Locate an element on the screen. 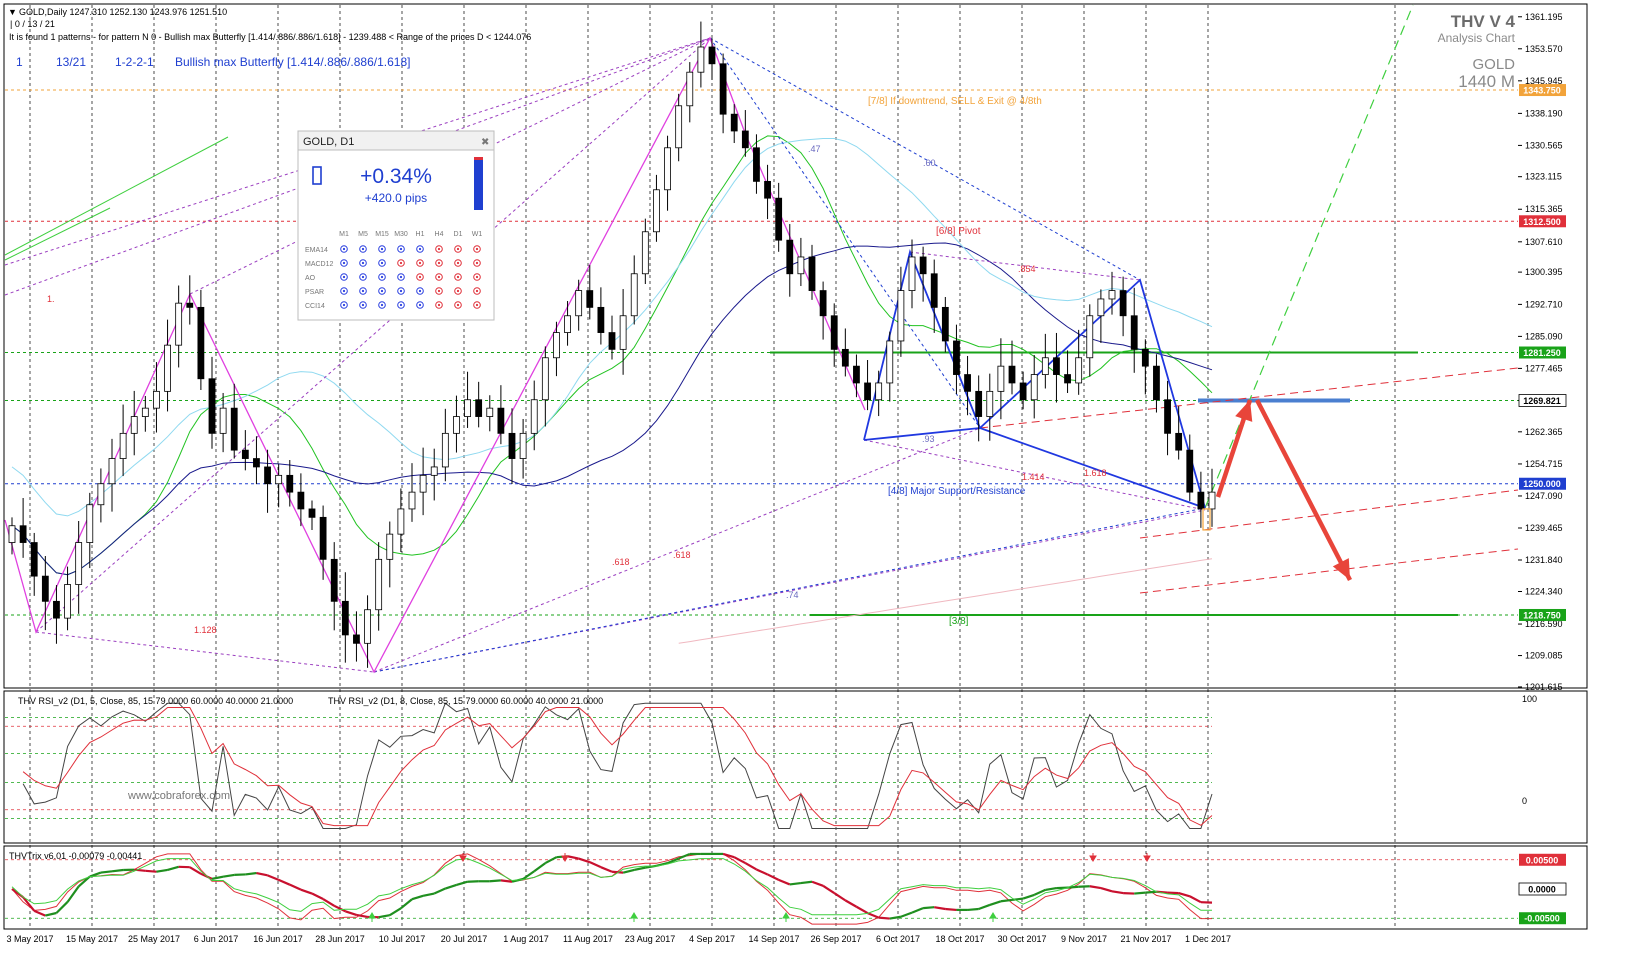 This screenshot has height=954, width=1635. collapse-icon: ▼ is located at coordinates (12, 12).